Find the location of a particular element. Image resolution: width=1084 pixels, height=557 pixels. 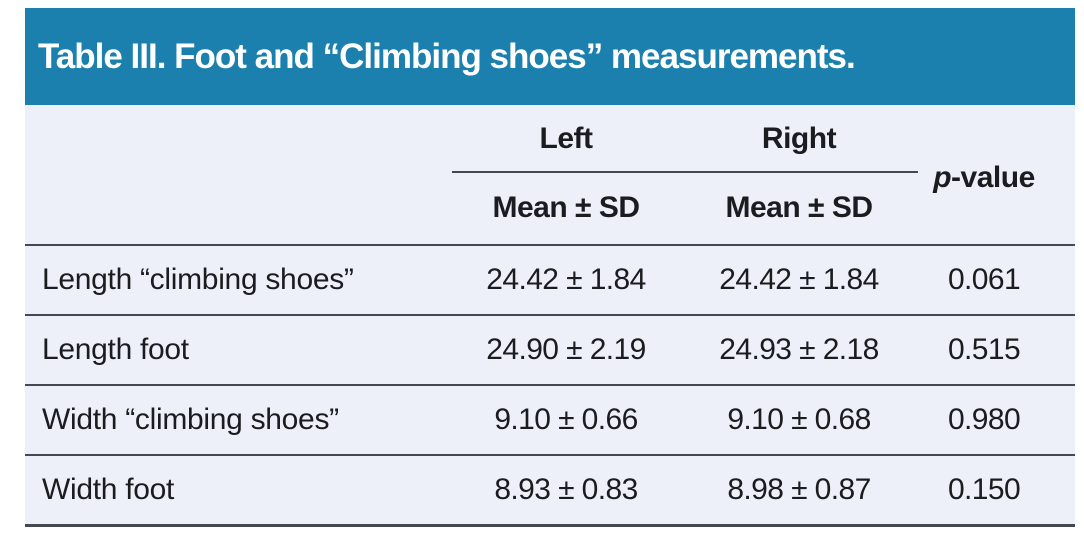

column-header-left: Left is located at coordinates (566, 138).